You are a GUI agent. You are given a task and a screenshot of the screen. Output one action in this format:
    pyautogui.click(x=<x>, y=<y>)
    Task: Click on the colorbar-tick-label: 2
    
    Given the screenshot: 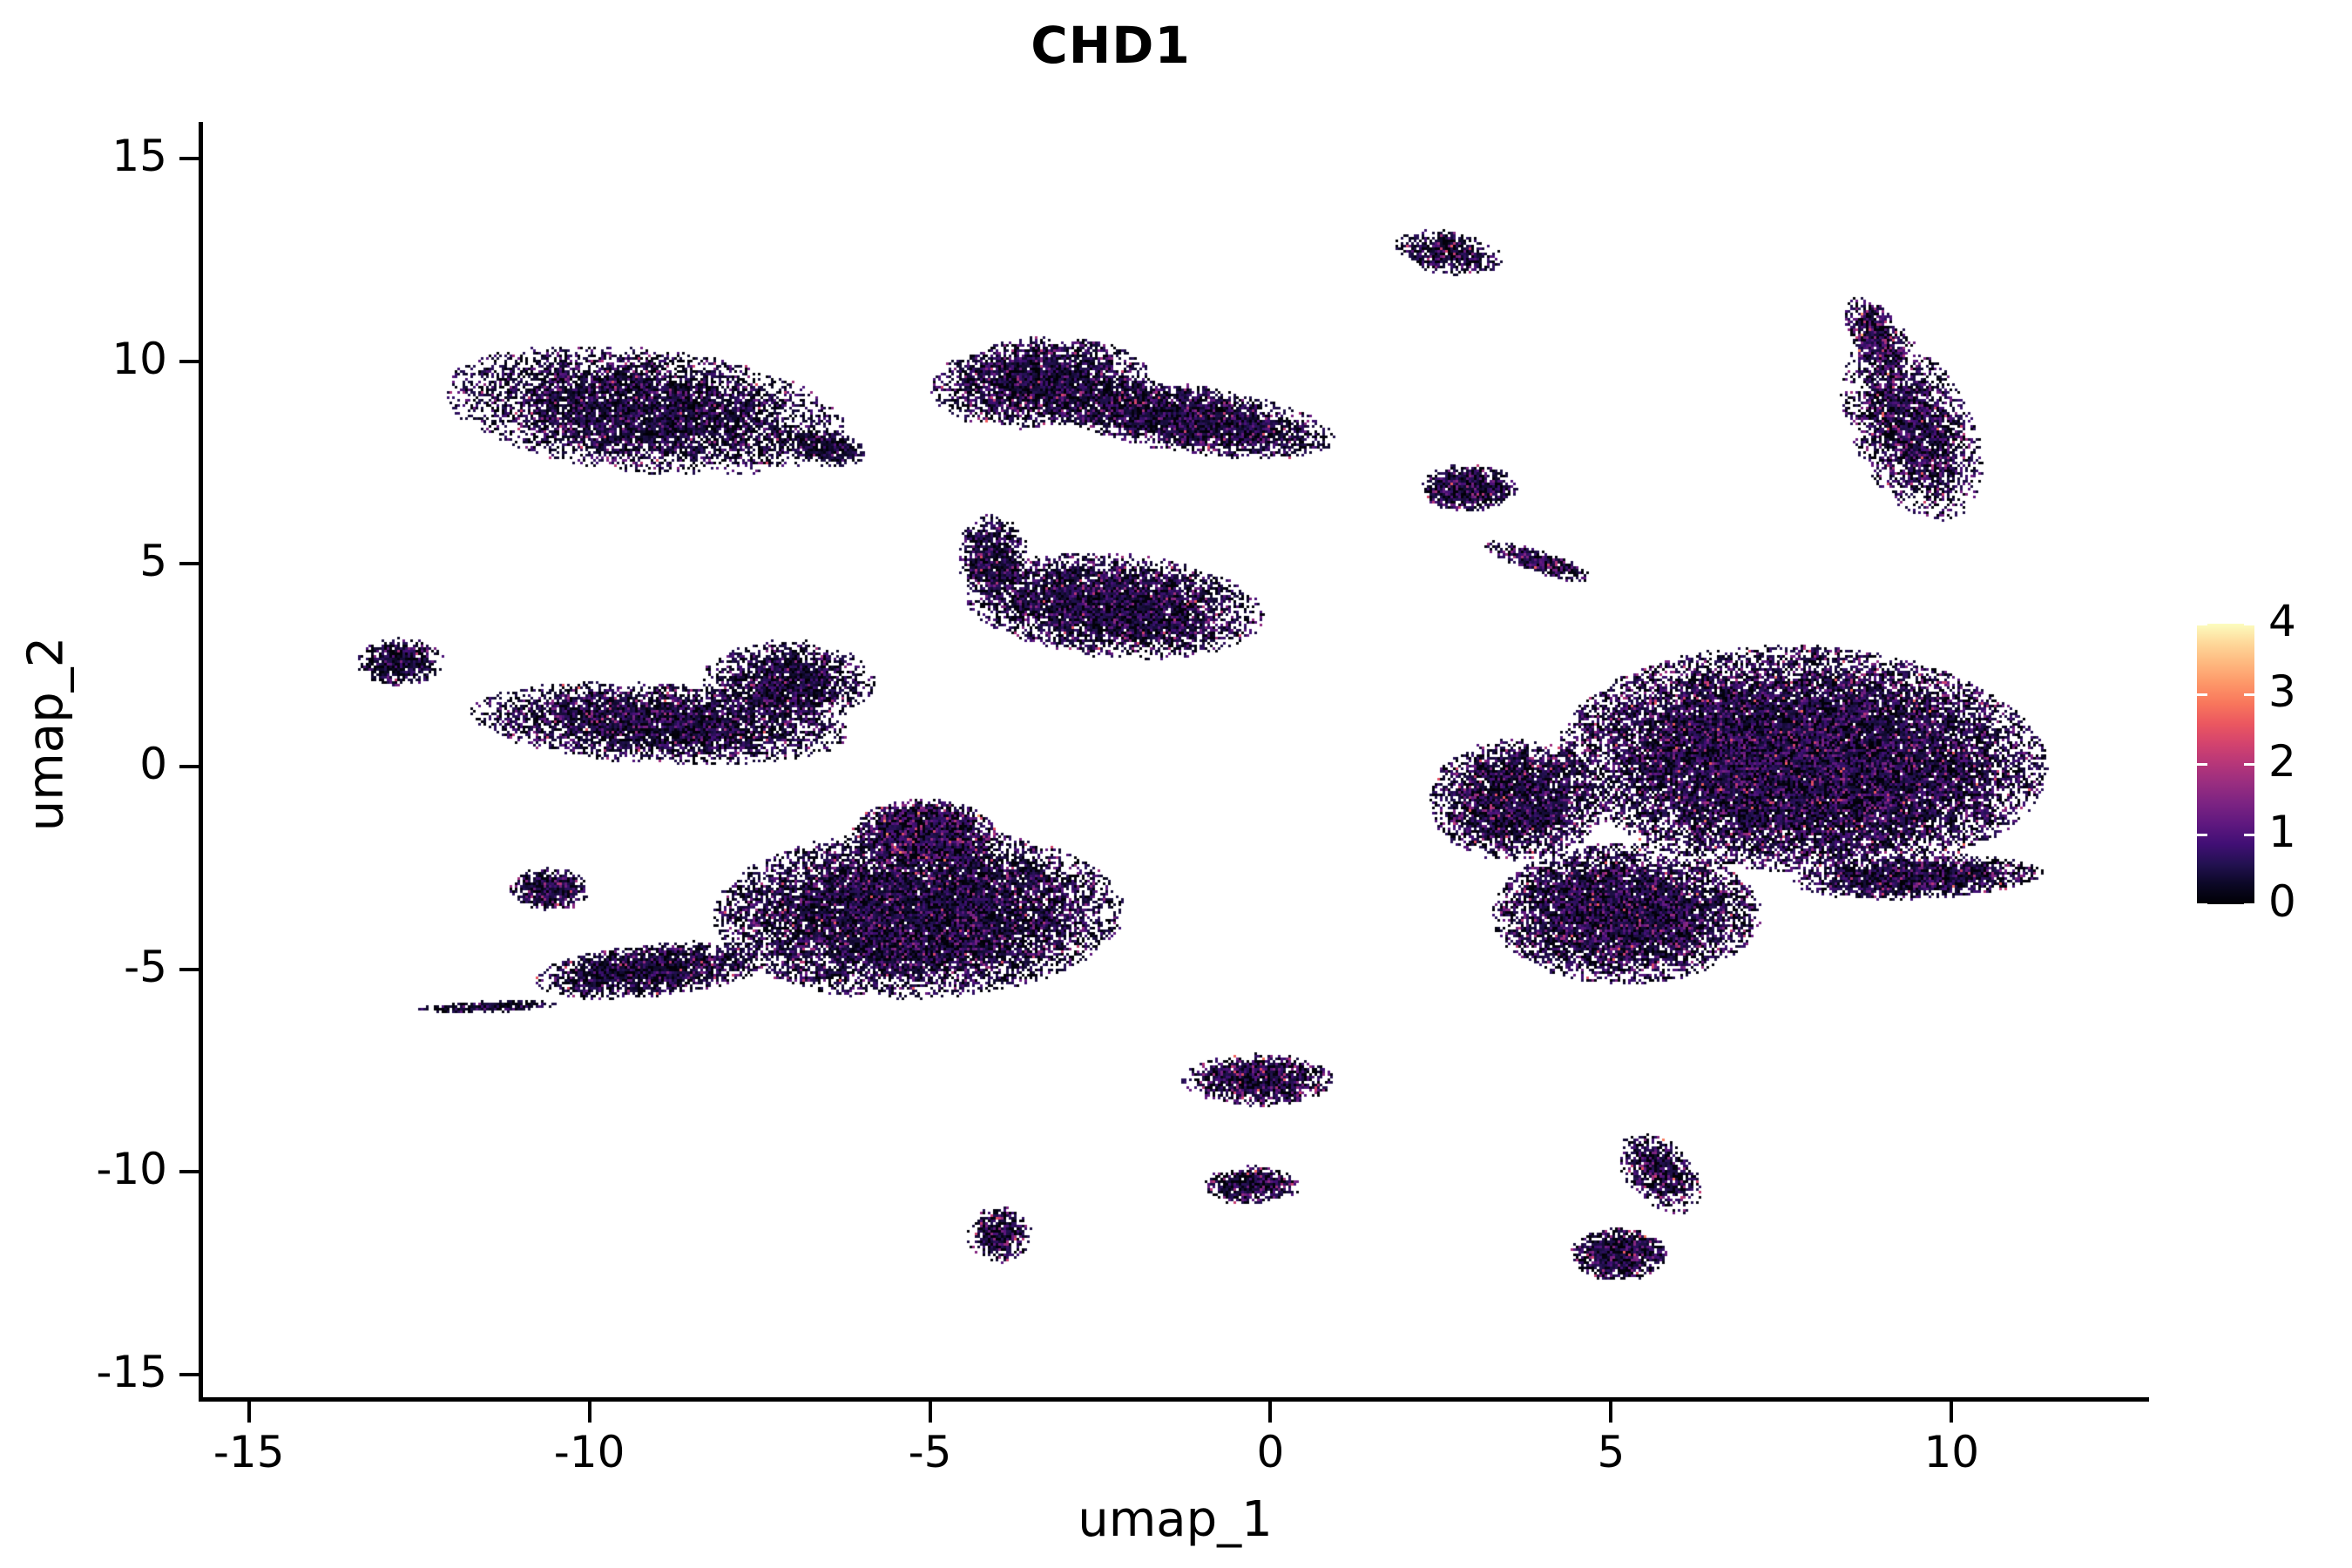 What is the action you would take?
    pyautogui.click(x=2282, y=761)
    